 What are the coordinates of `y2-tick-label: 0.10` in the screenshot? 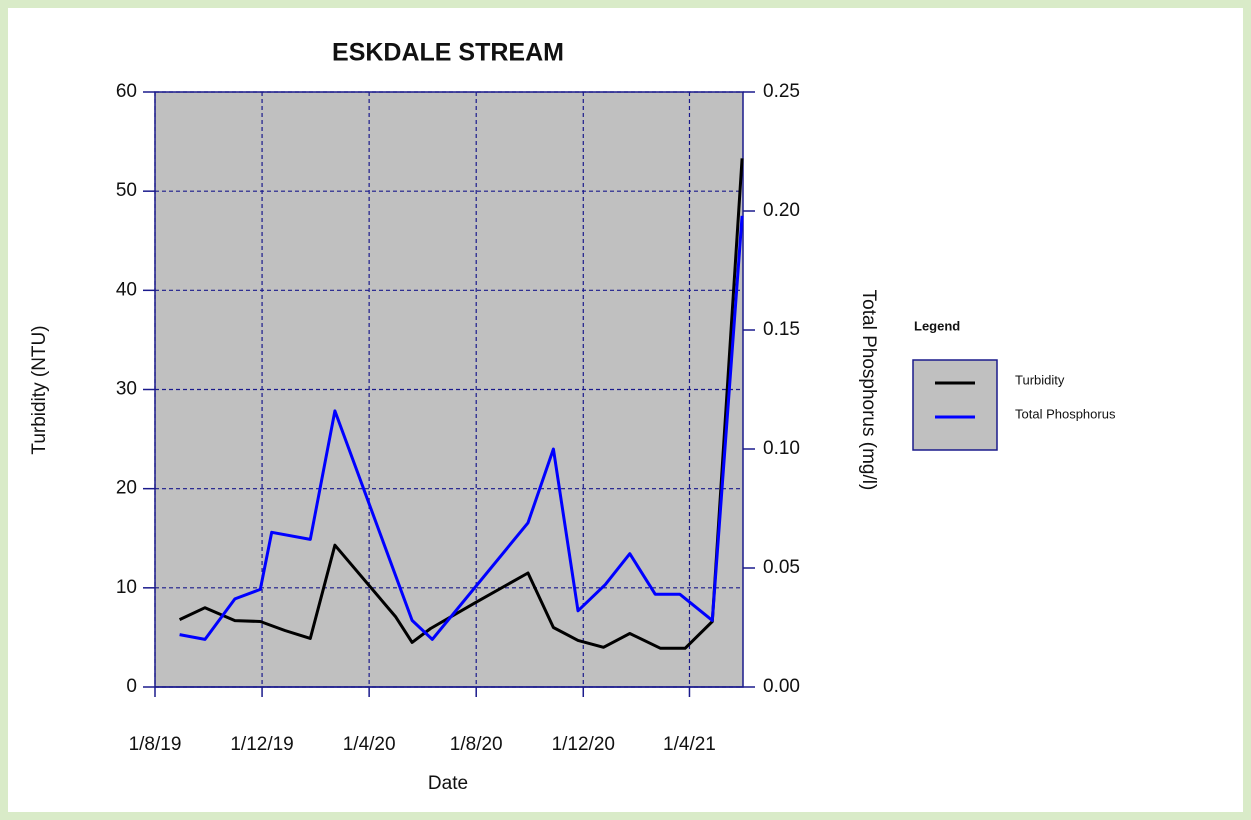 It's located at (781, 448).